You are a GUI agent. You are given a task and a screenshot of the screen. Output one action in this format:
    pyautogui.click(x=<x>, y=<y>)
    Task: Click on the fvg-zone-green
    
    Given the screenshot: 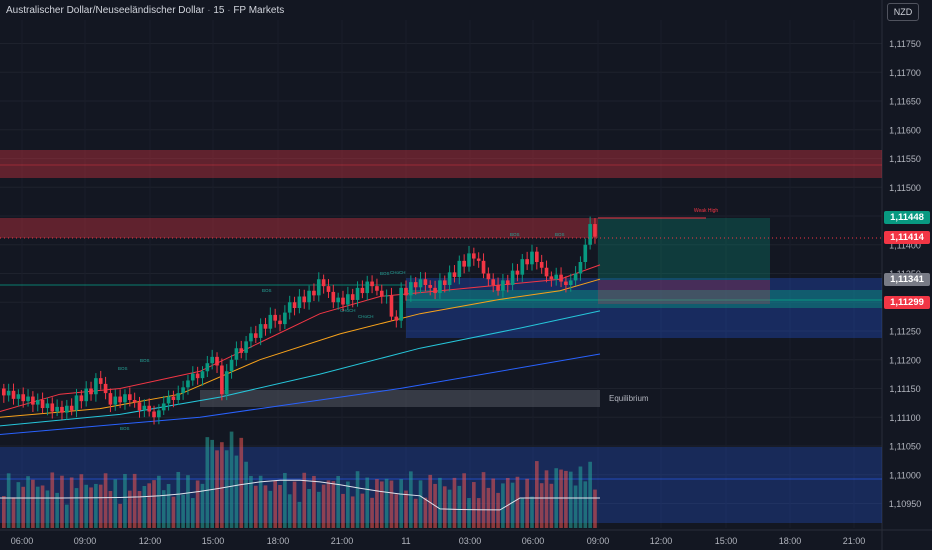 What is the action you would take?
    pyautogui.click(x=644, y=299)
    